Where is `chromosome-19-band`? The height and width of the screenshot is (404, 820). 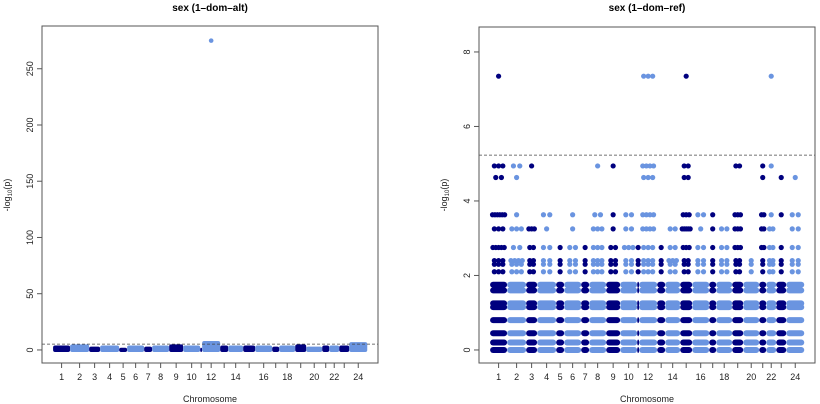 chromosome-19-band is located at coordinates (738, 320).